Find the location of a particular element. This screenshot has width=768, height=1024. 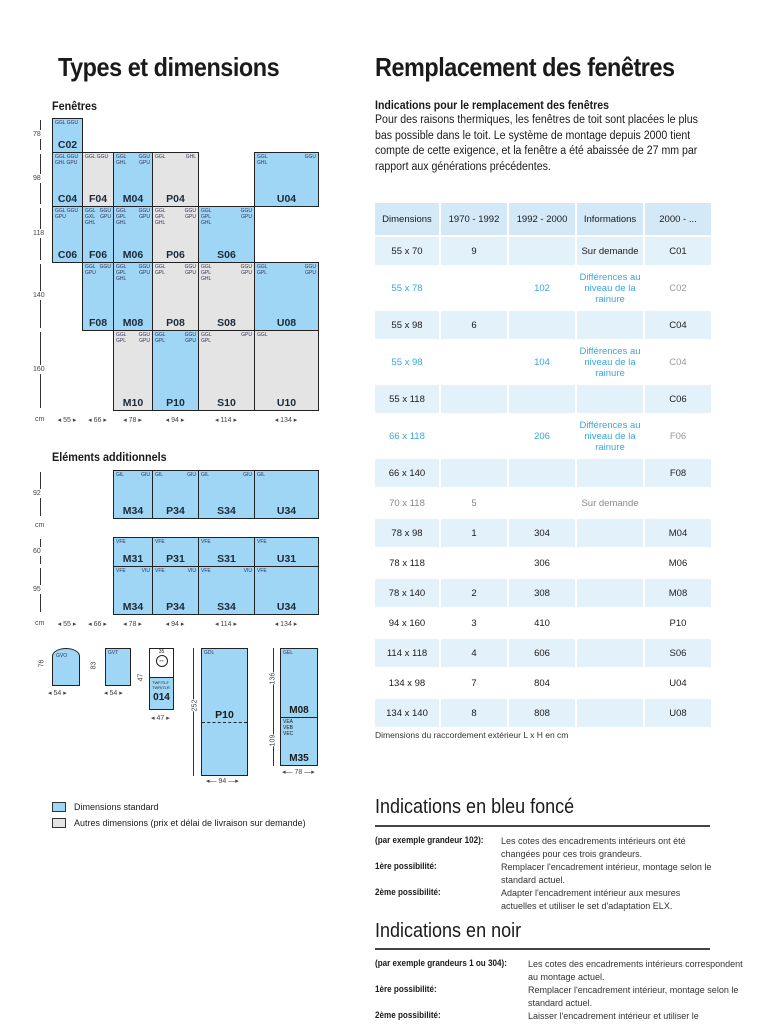

table-row: 78 x 118 306 M06 is located at coordinates (543, 563).